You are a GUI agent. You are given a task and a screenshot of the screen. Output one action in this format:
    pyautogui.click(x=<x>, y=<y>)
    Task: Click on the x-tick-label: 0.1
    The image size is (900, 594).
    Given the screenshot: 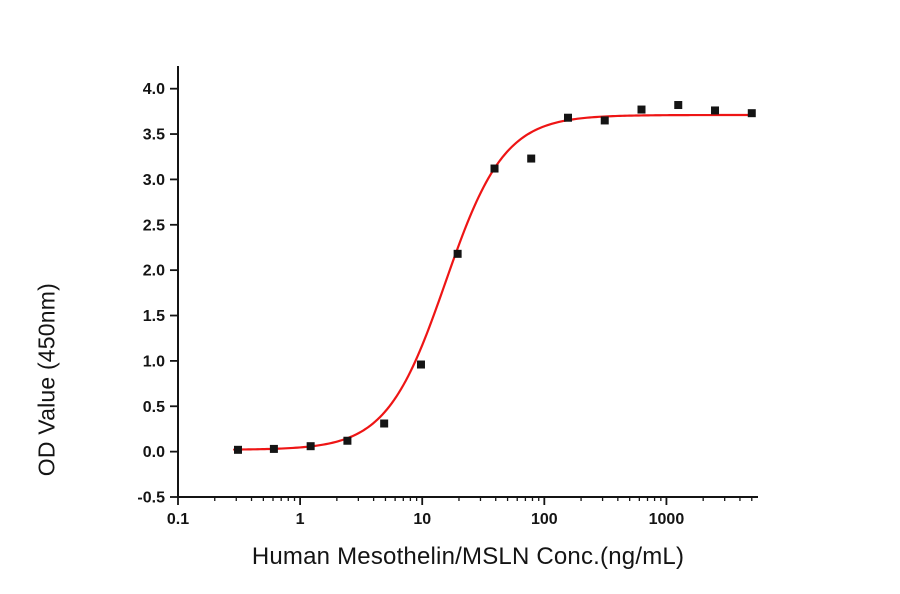 What is the action you would take?
    pyautogui.click(x=178, y=519)
    